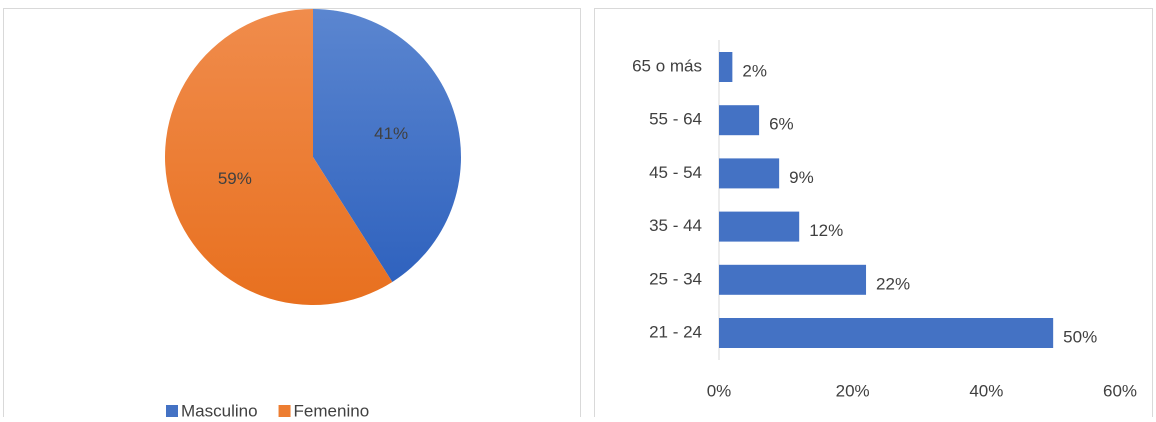 This screenshot has width=1156, height=422. I want to click on y-tick-label: 25 - 34, so click(675, 278).